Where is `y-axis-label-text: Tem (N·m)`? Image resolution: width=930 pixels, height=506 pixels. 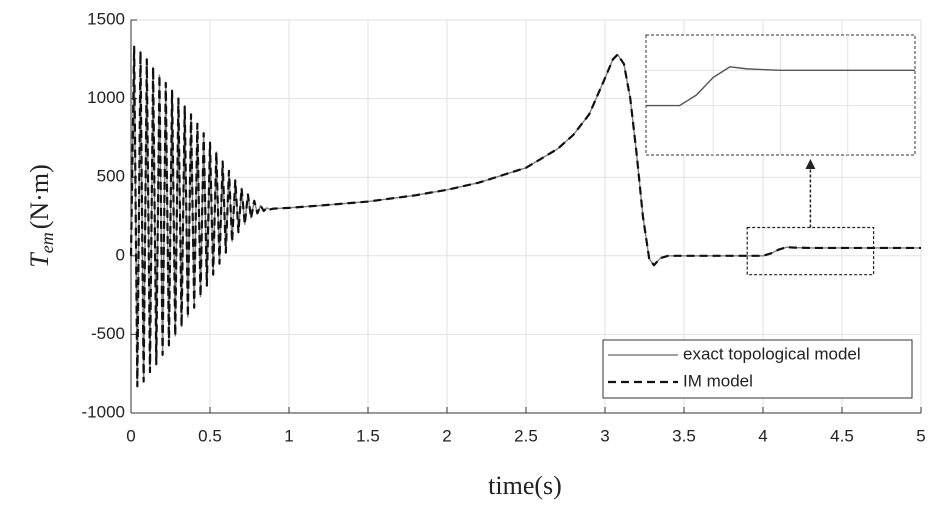
y-axis-label-text: Tem (N·m) is located at coordinates (41, 215).